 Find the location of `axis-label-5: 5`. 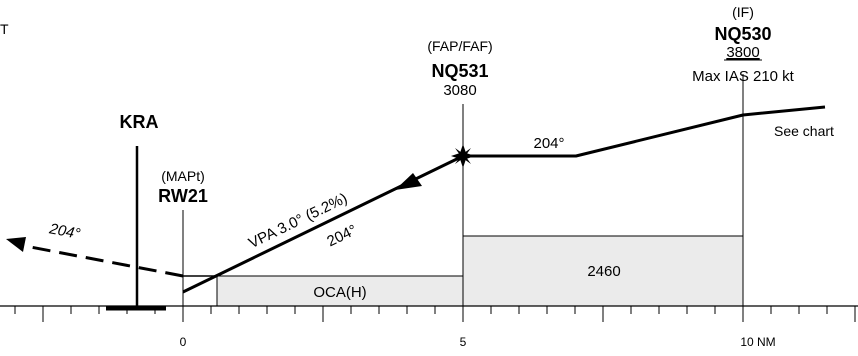

axis-label-5: 5 is located at coordinates (463, 342).